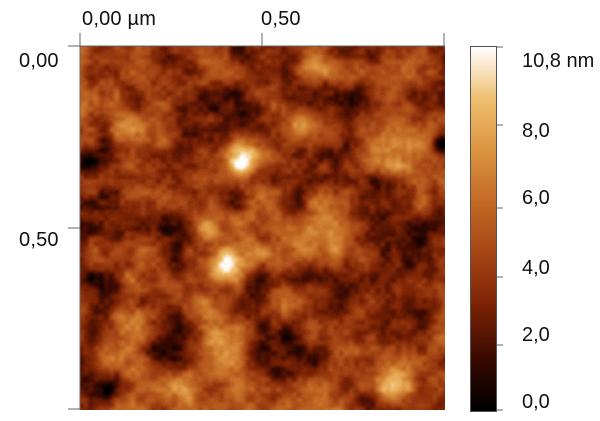 Image resolution: width=600 pixels, height=421 pixels. I want to click on scale-label-4: 4,0, so click(536, 268).